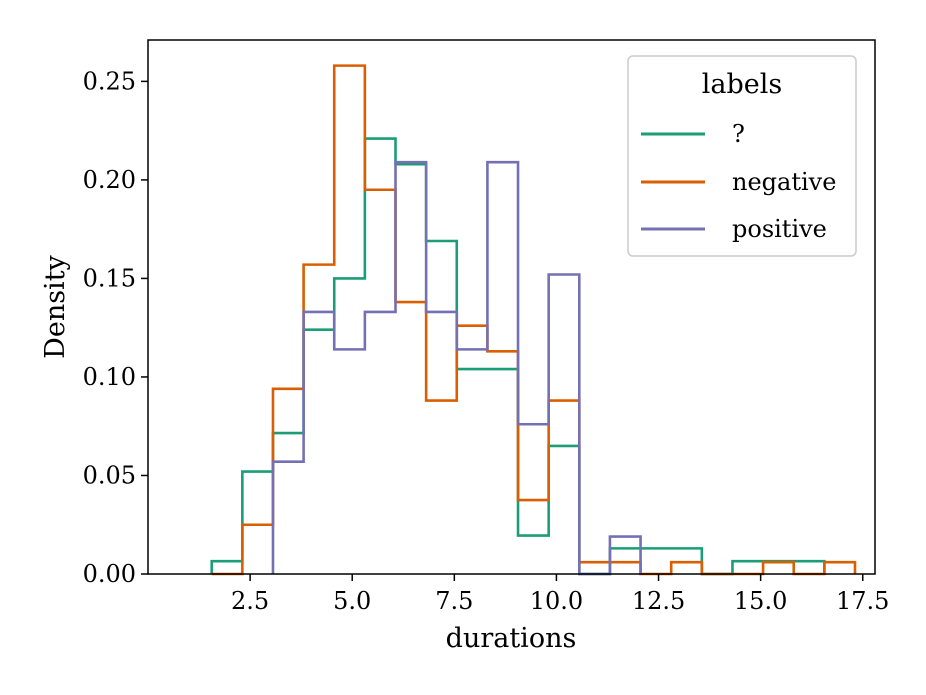 Image resolution: width=926 pixels, height=695 pixels. I want to click on y-tick-label: 0.20, so click(109, 180).